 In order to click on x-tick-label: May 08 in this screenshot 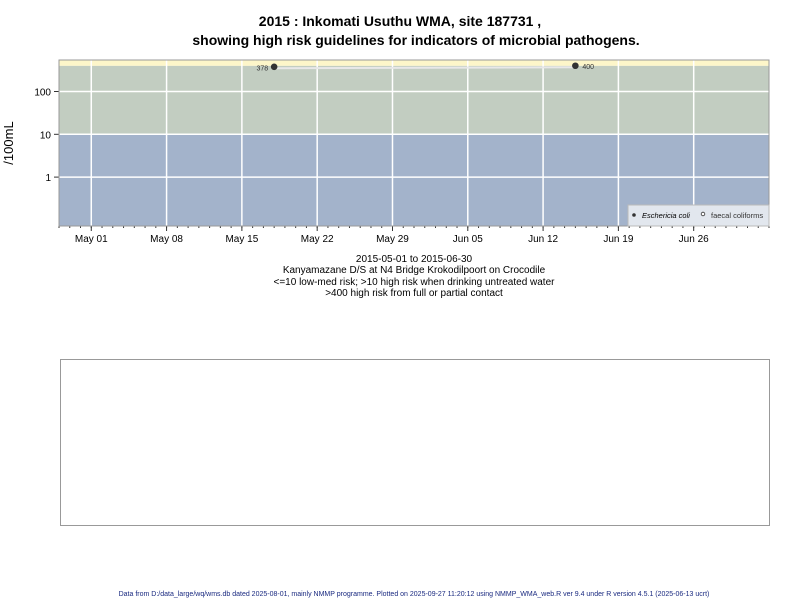, I will do `click(166, 239)`.